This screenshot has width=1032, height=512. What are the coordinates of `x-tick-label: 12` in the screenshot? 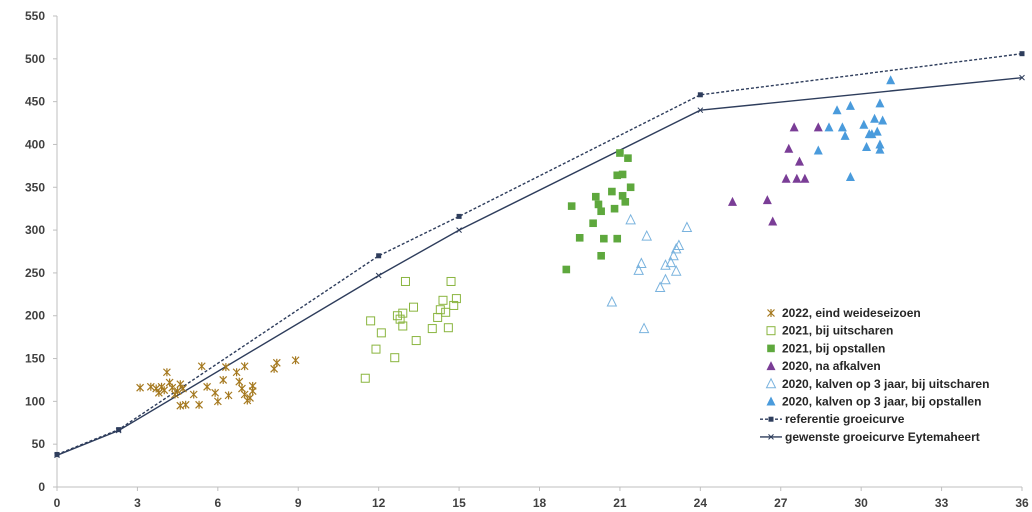 It's located at (379, 503).